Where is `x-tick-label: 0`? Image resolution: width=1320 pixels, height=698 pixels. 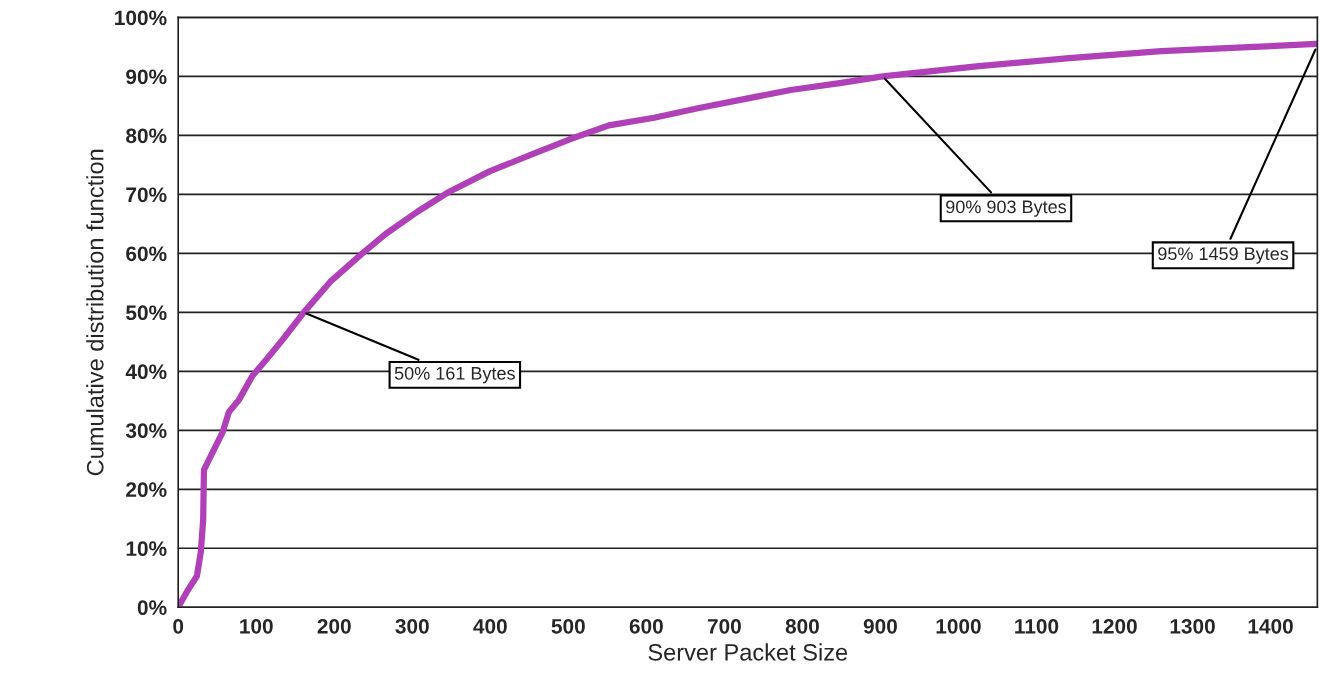 x-tick-label: 0 is located at coordinates (178, 626).